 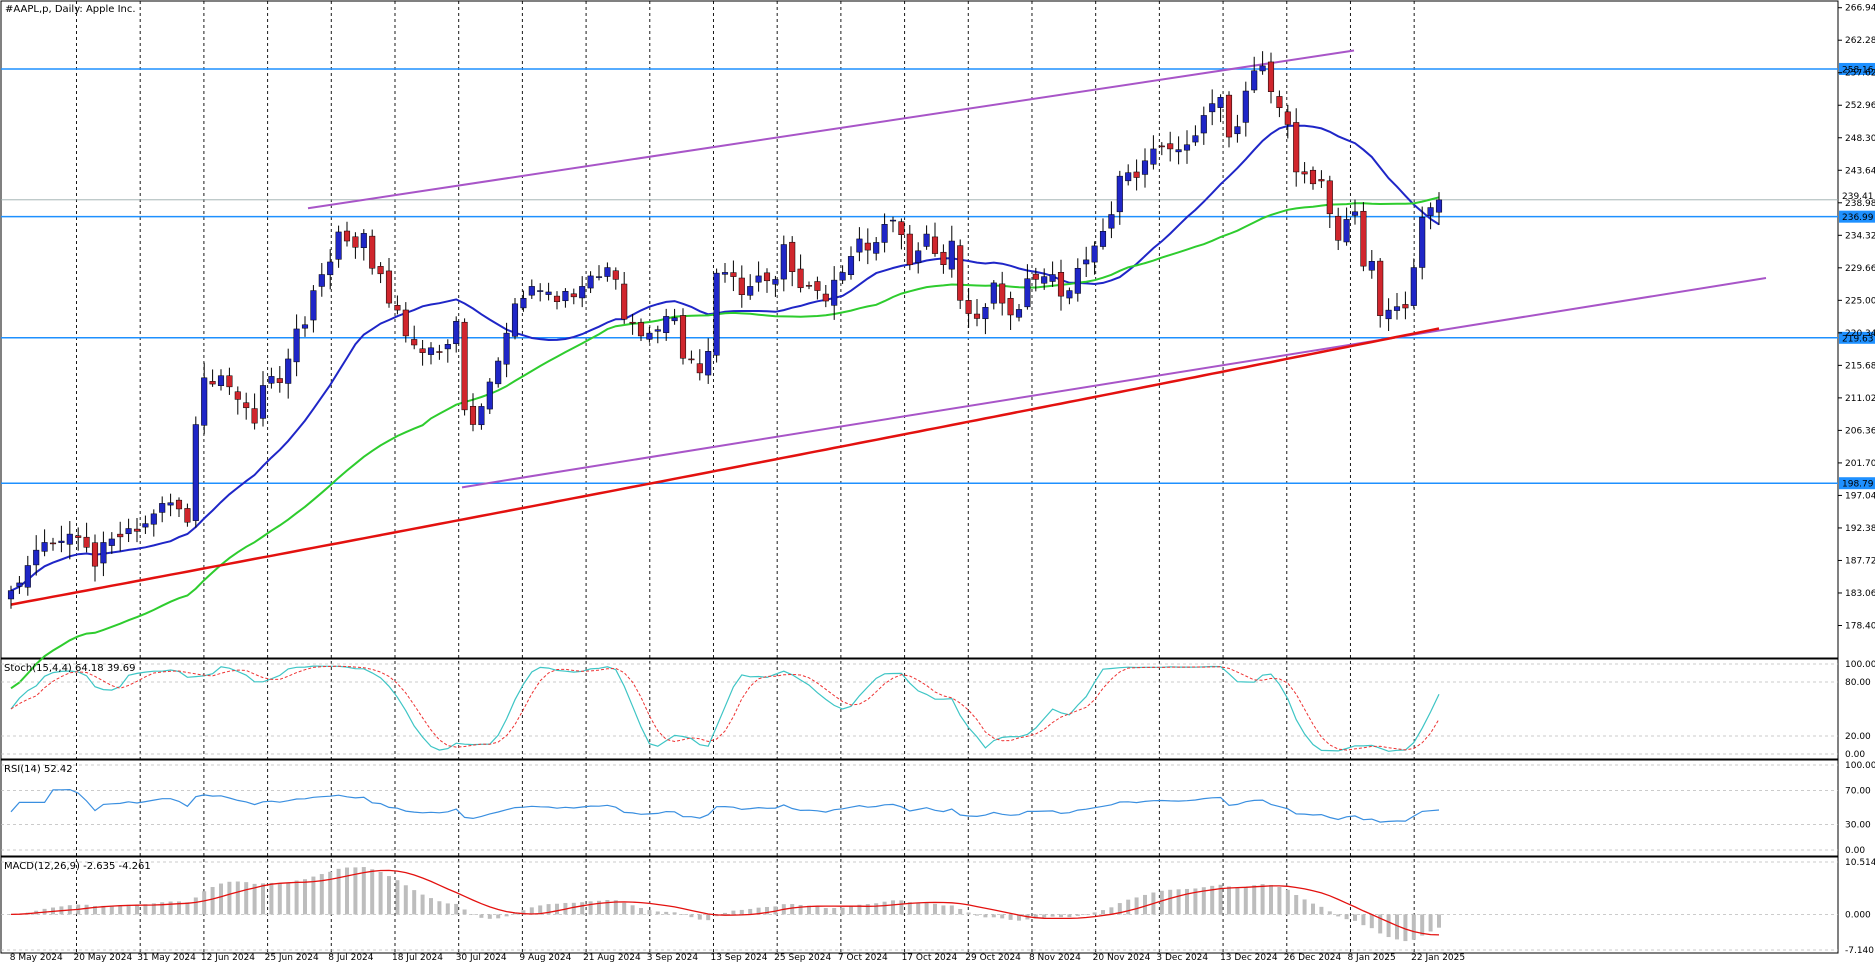 I want to click on date-tick-label: 25 Jun 2024, so click(x=292, y=958).